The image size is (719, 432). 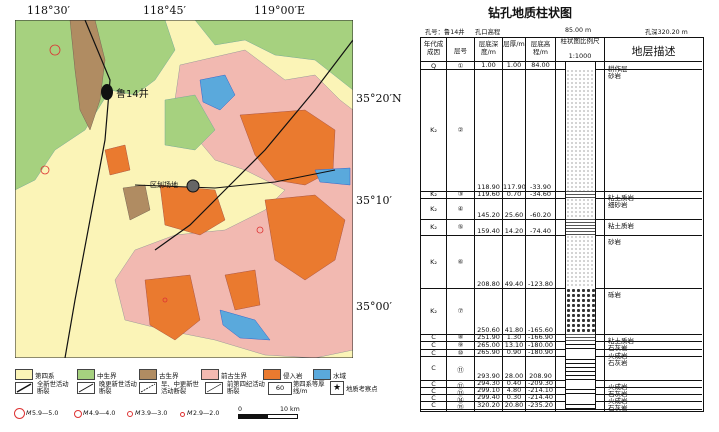 I want to click on row-thick: 117.90, so click(x=514, y=186).